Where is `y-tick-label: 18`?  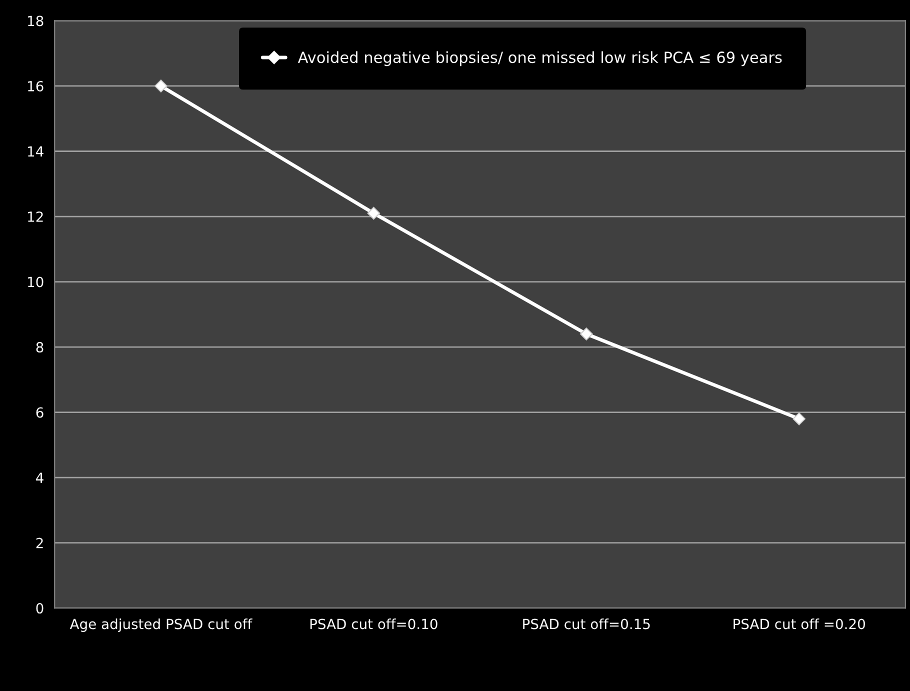
y-tick-label: 18 is located at coordinates (36, 21).